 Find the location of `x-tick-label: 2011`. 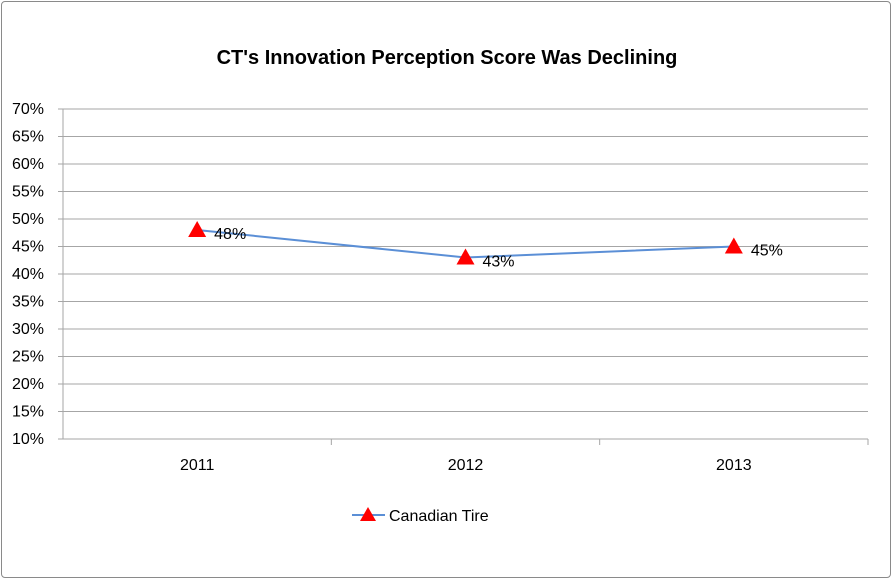

x-tick-label: 2011 is located at coordinates (197, 465).